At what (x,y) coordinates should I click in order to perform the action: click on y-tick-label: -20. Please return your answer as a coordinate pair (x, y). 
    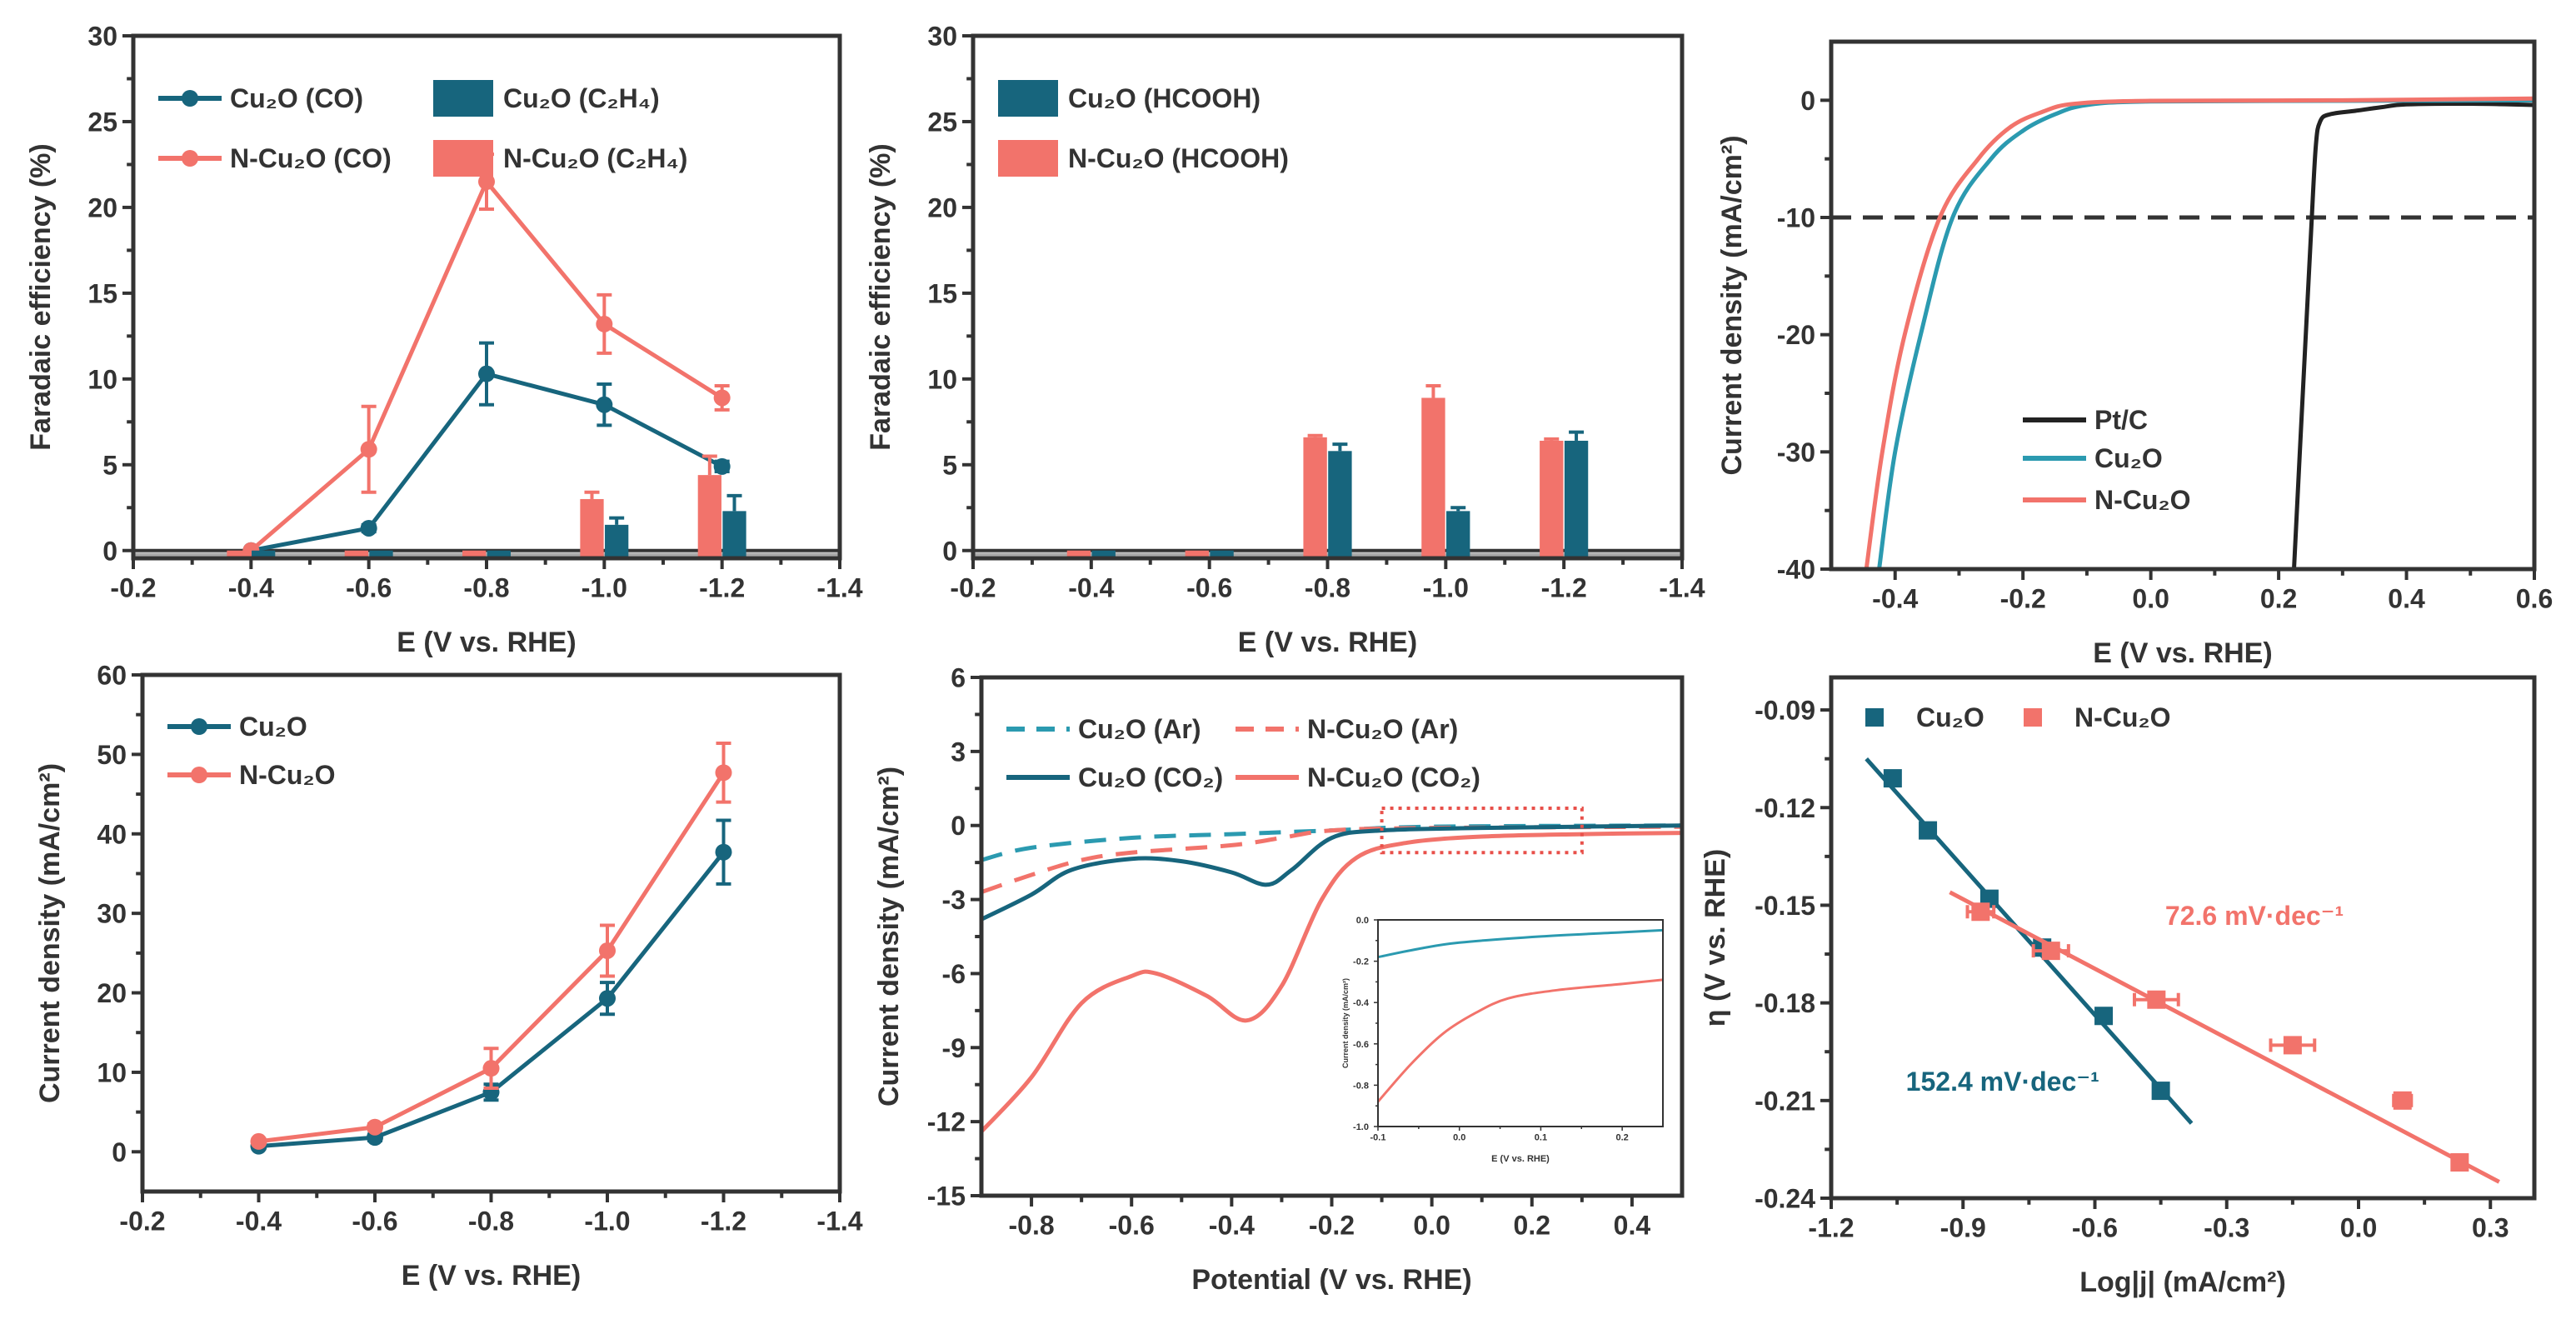
    Looking at the image, I should click on (1796, 335).